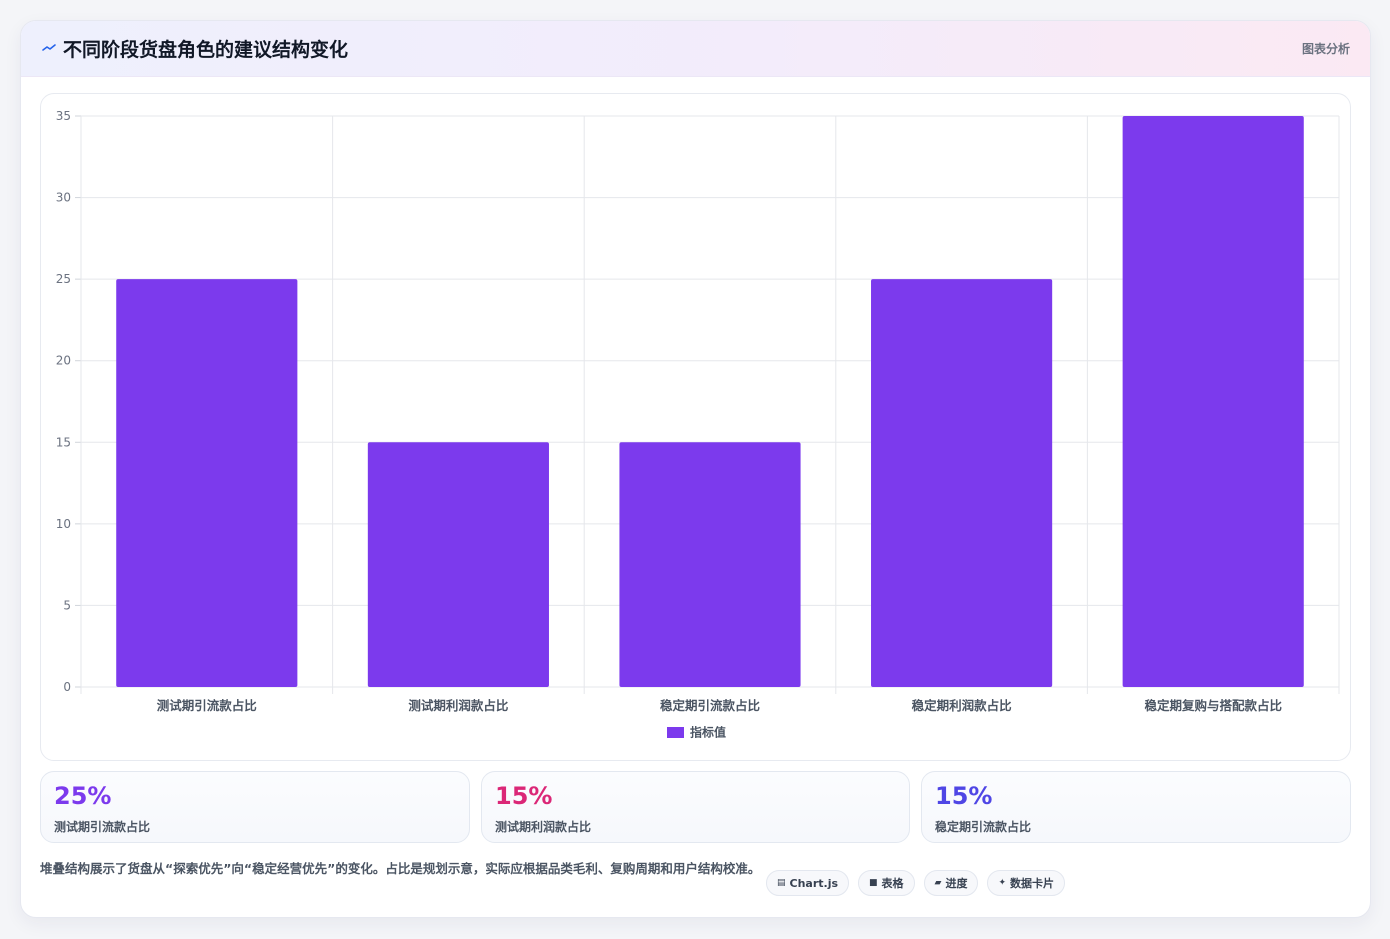  What do you see at coordinates (63, 524) in the screenshot?
I see `y-tick-label: 10` at bounding box center [63, 524].